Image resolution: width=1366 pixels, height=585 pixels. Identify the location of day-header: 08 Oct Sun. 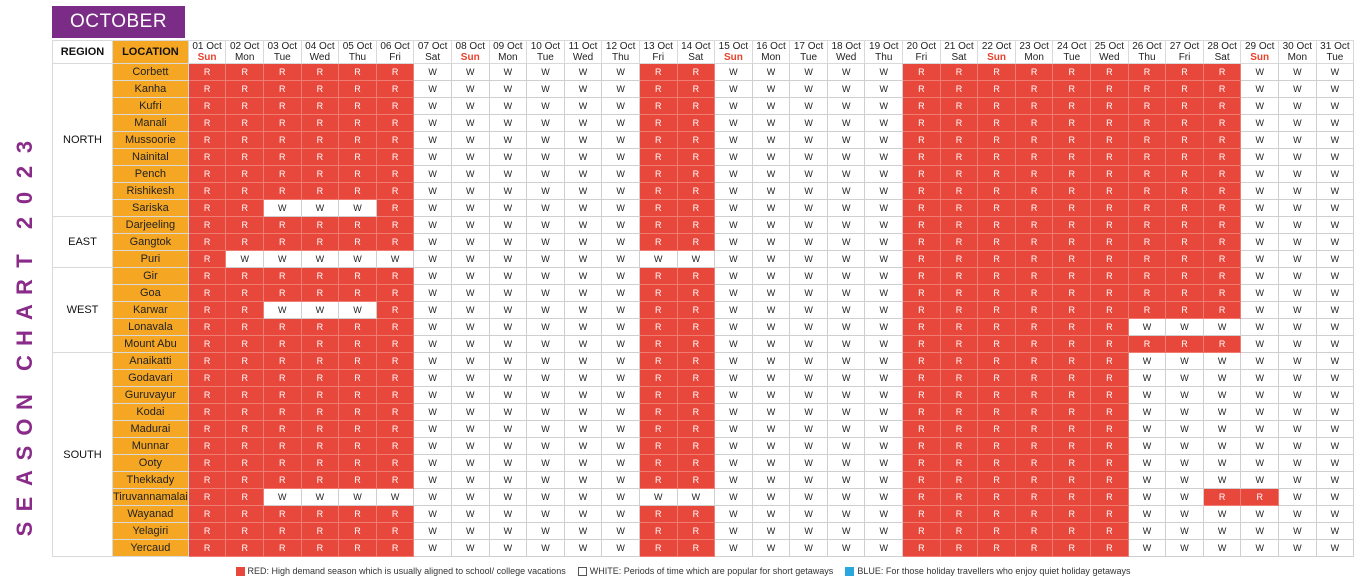
(470, 52).